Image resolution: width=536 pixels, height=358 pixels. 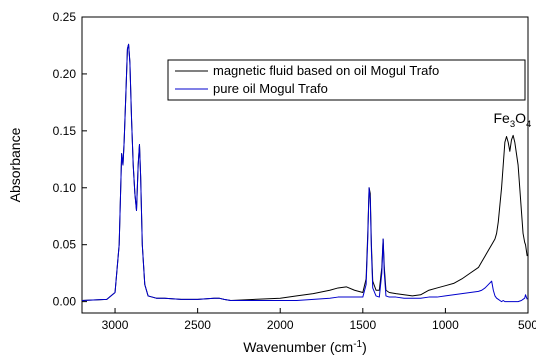 I want to click on annot-mid: O, so click(x=520, y=118).